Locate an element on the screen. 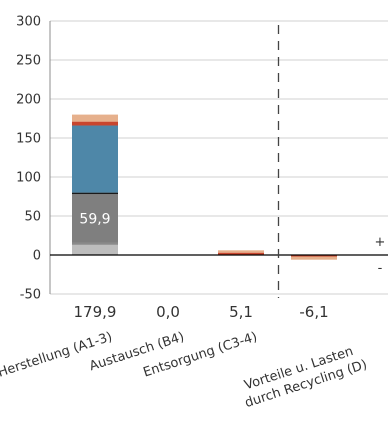  y-tick-label: 50 is located at coordinates (32, 217).